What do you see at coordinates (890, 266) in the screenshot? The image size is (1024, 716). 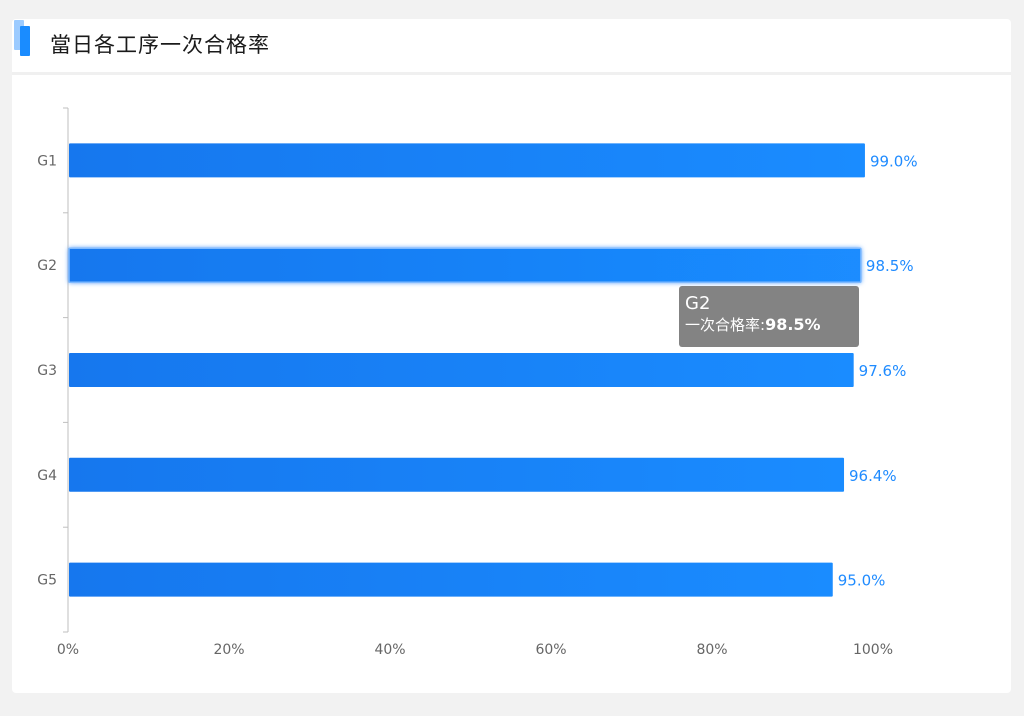 I see `data-label: 98.5%` at bounding box center [890, 266].